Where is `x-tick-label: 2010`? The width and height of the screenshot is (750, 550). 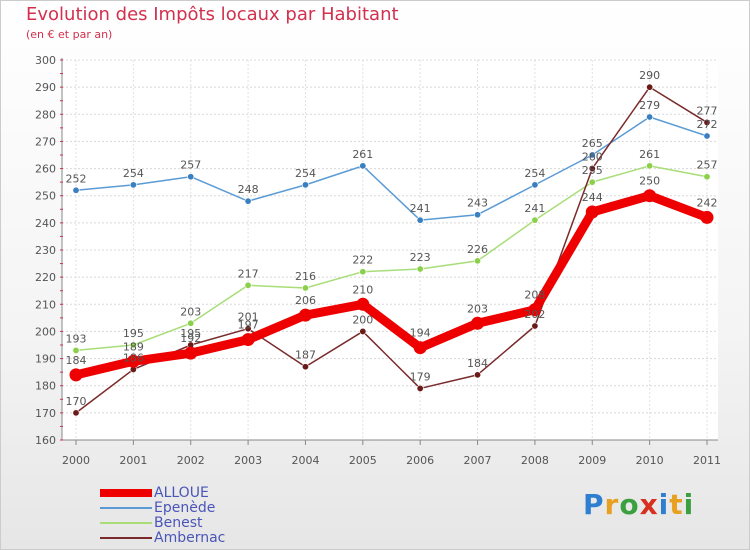 x-tick-label: 2010 is located at coordinates (650, 460).